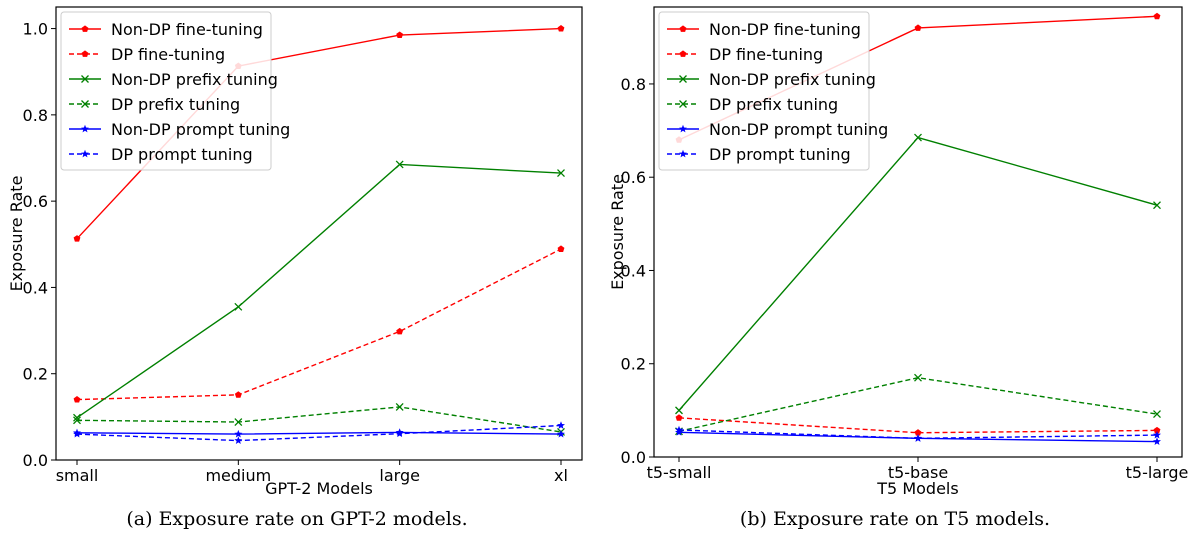  What do you see at coordinates (780, 154) in the screenshot?
I see `legend-label: DP prompt tuning` at bounding box center [780, 154].